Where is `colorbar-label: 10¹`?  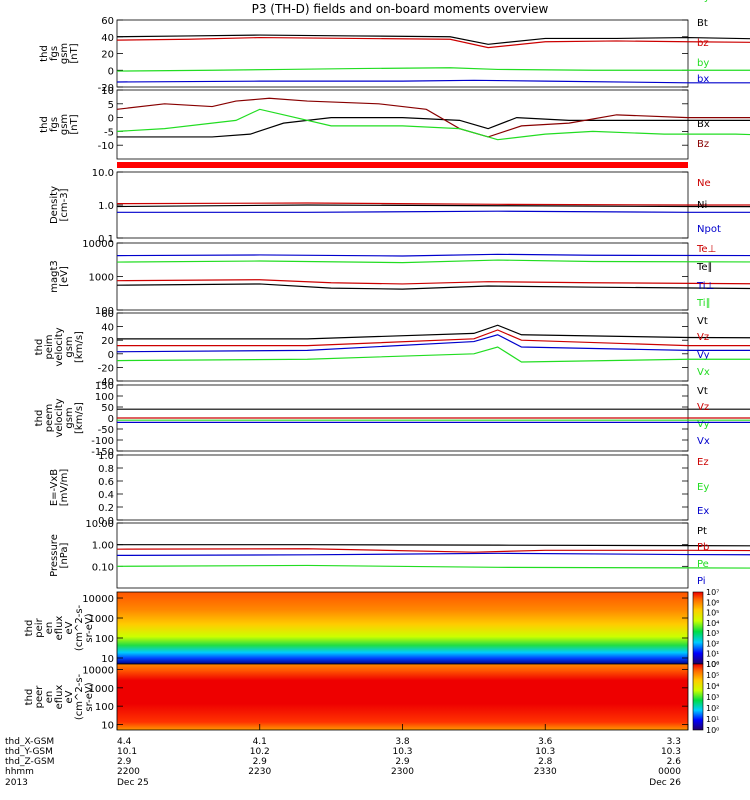
colorbar-label: 10¹ is located at coordinates (712, 719).